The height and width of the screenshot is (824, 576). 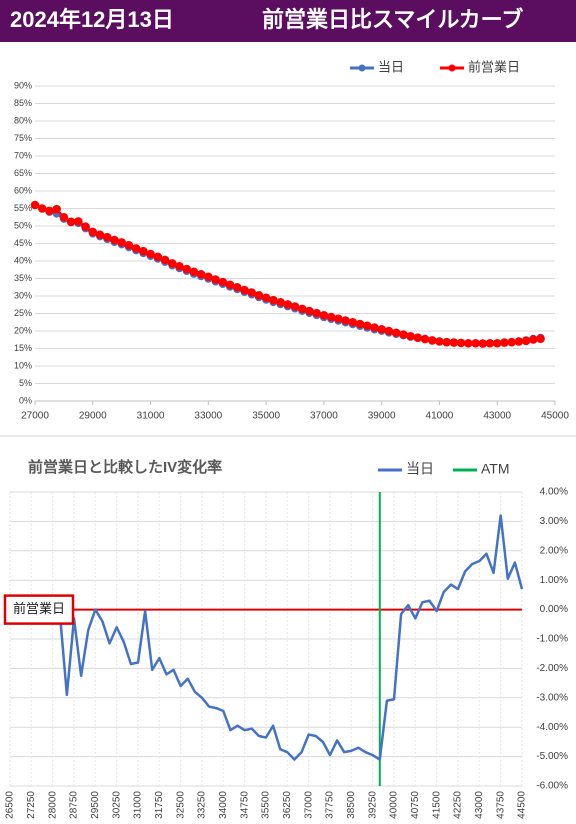 I want to click on x-tick-label: 34000, so click(x=223, y=805).